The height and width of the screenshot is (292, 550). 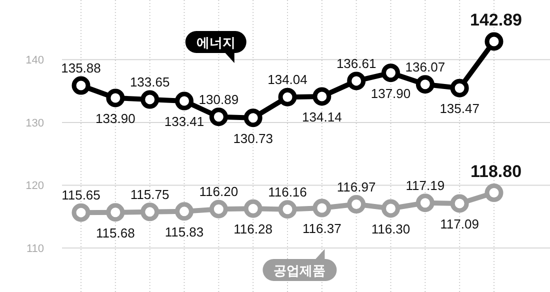 What do you see at coordinates (300, 270) in the screenshot?
I see `legend-label: 공업제품` at bounding box center [300, 270].